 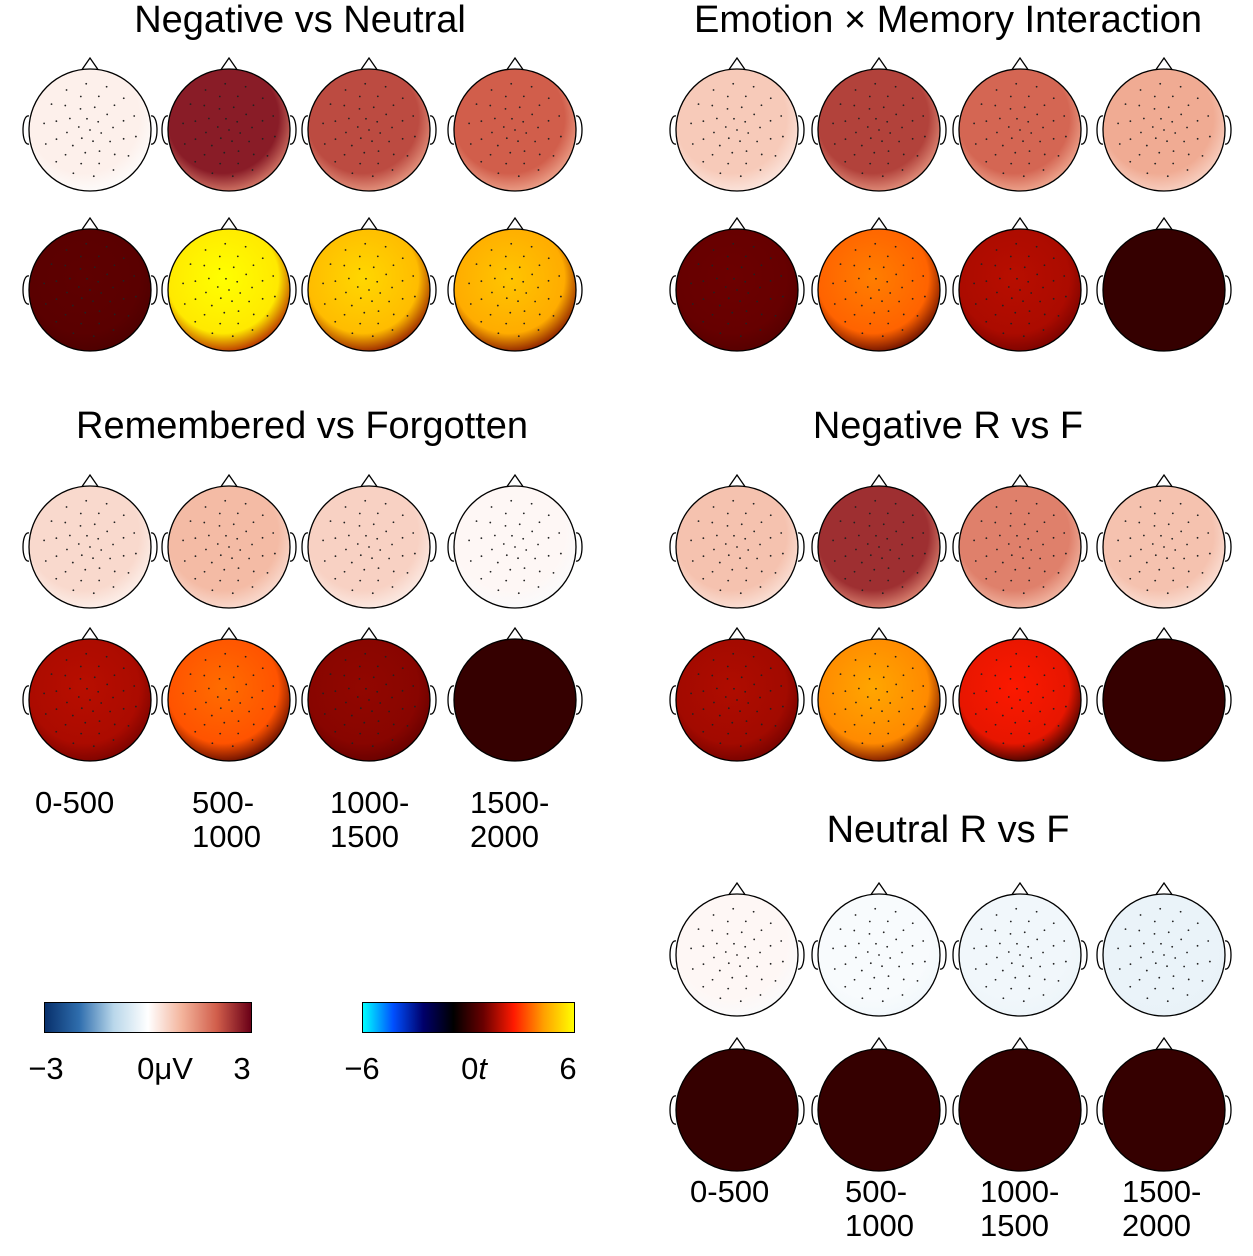 What do you see at coordinates (737, 541) in the screenshot?
I see `microvolt-topomap` at bounding box center [737, 541].